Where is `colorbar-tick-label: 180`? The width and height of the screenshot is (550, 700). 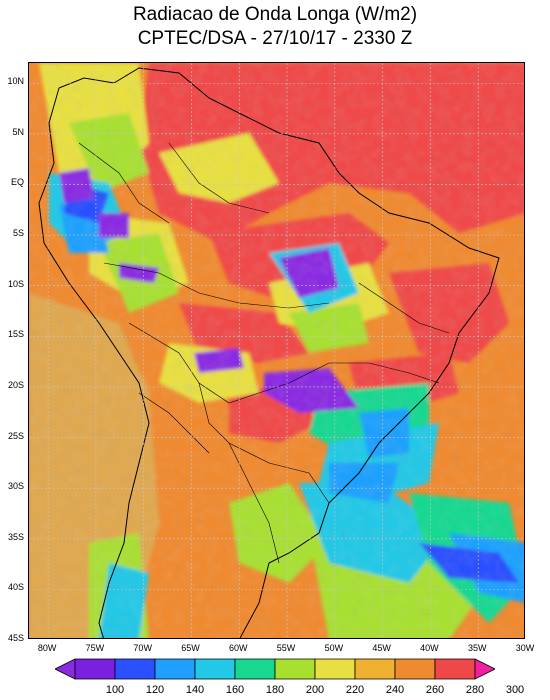 colorbar-tick-label: 180 is located at coordinates (275, 690).